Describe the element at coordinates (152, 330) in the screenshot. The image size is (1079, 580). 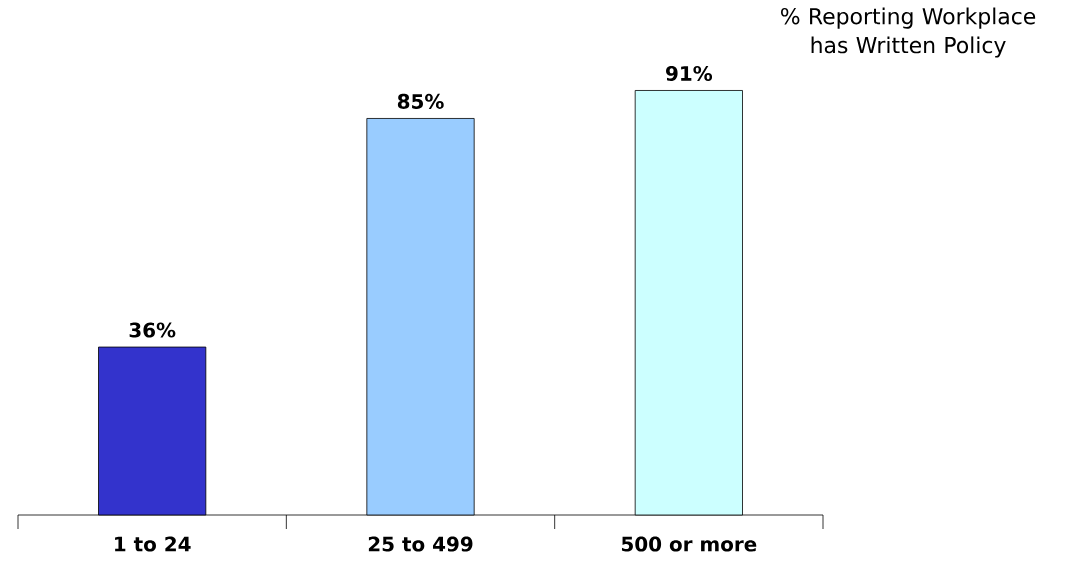
I see `data-label: 36%` at that location.